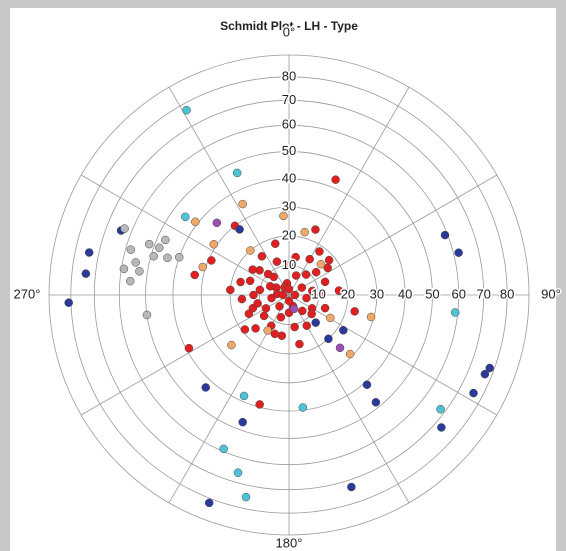 Image resolution: width=566 pixels, height=551 pixels. Describe the element at coordinates (289, 542) in the screenshot. I see `theta-tick-label: 180°` at that location.